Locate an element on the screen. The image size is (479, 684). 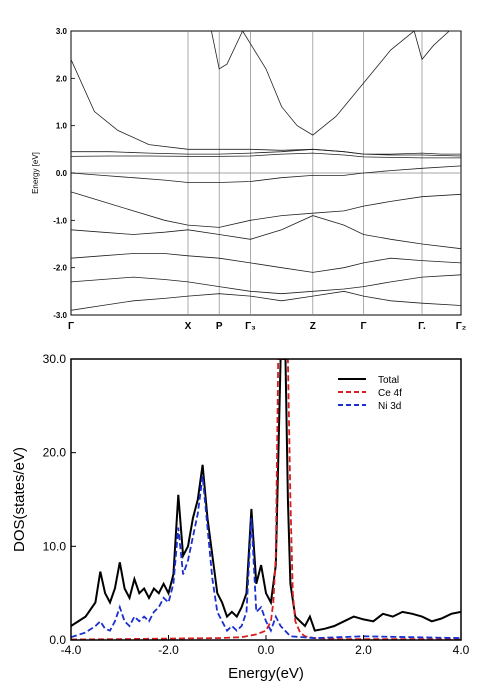
dos-y-tick-label-1: 10.0 is located at coordinates (55, 546).